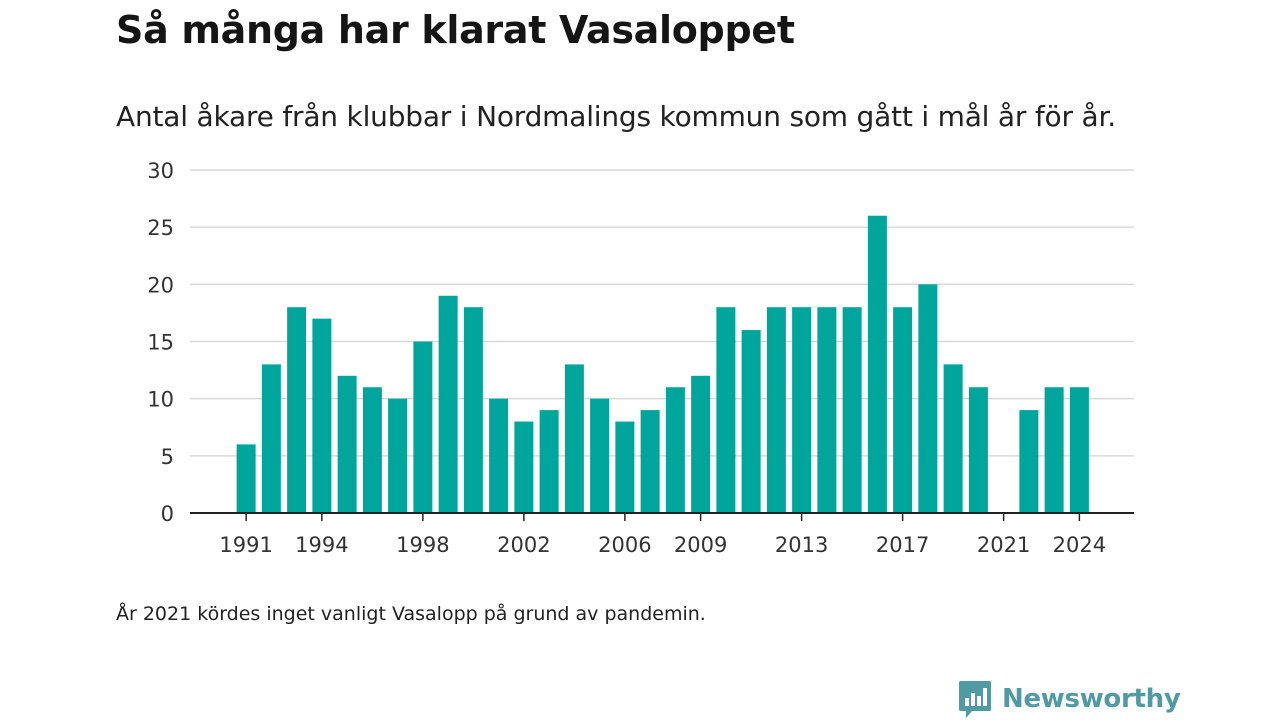 This screenshot has width=1280, height=720. Describe the element at coordinates (297, 410) in the screenshot. I see `bar-1993` at that location.